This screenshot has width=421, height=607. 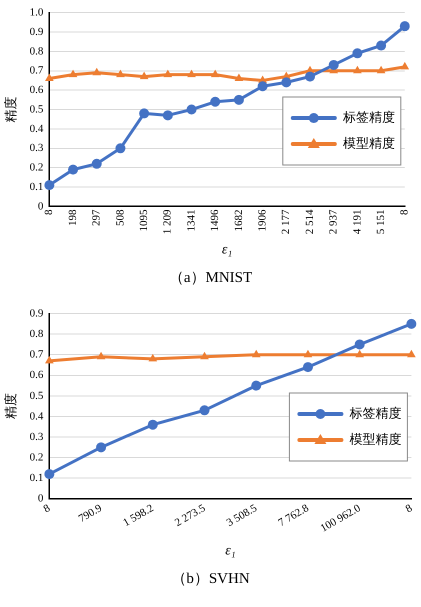 What do you see at coordinates (37, 12) in the screenshot?
I see `y-tick-label: 1.0` at bounding box center [37, 12].